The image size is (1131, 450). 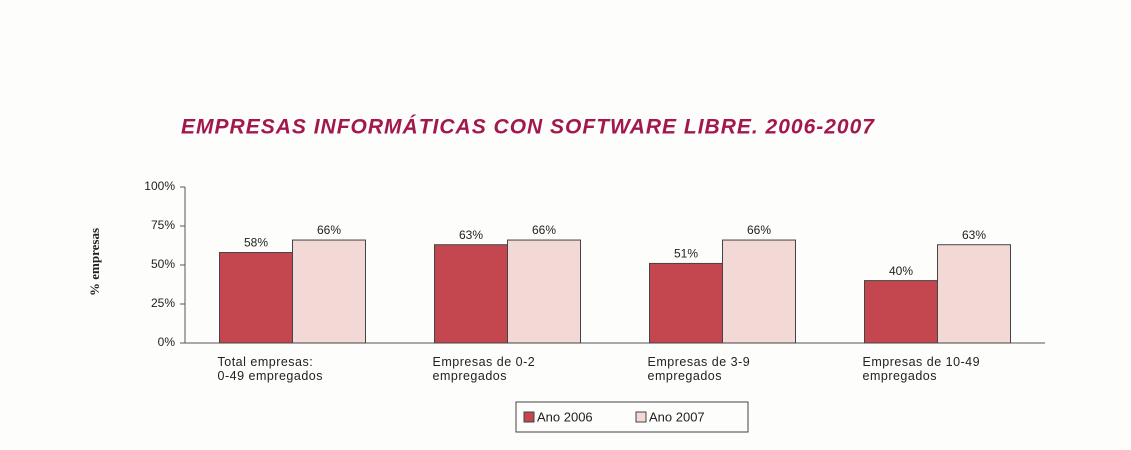 I want to click on y-tick-label: 0%, so click(x=167, y=342).